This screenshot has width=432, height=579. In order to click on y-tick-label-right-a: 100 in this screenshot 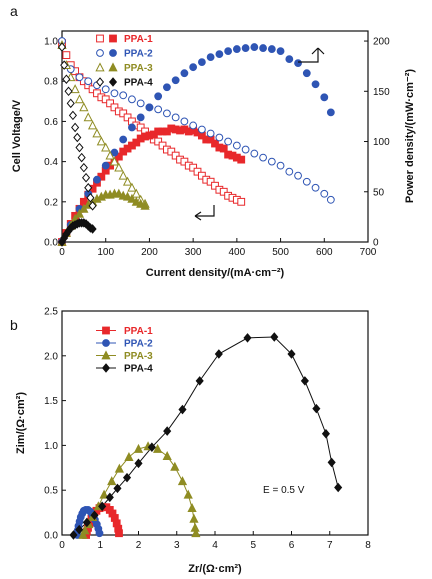, I will do `click(381, 142)`.